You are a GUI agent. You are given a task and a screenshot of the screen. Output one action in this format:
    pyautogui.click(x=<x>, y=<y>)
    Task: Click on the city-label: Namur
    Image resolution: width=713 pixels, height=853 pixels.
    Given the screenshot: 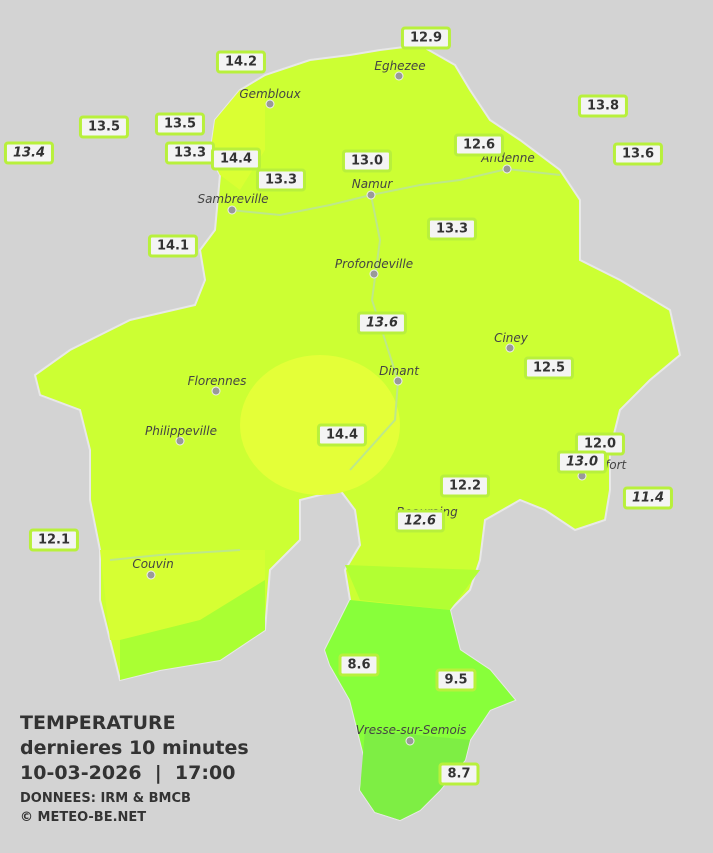 What is the action you would take?
    pyautogui.click(x=372, y=184)
    